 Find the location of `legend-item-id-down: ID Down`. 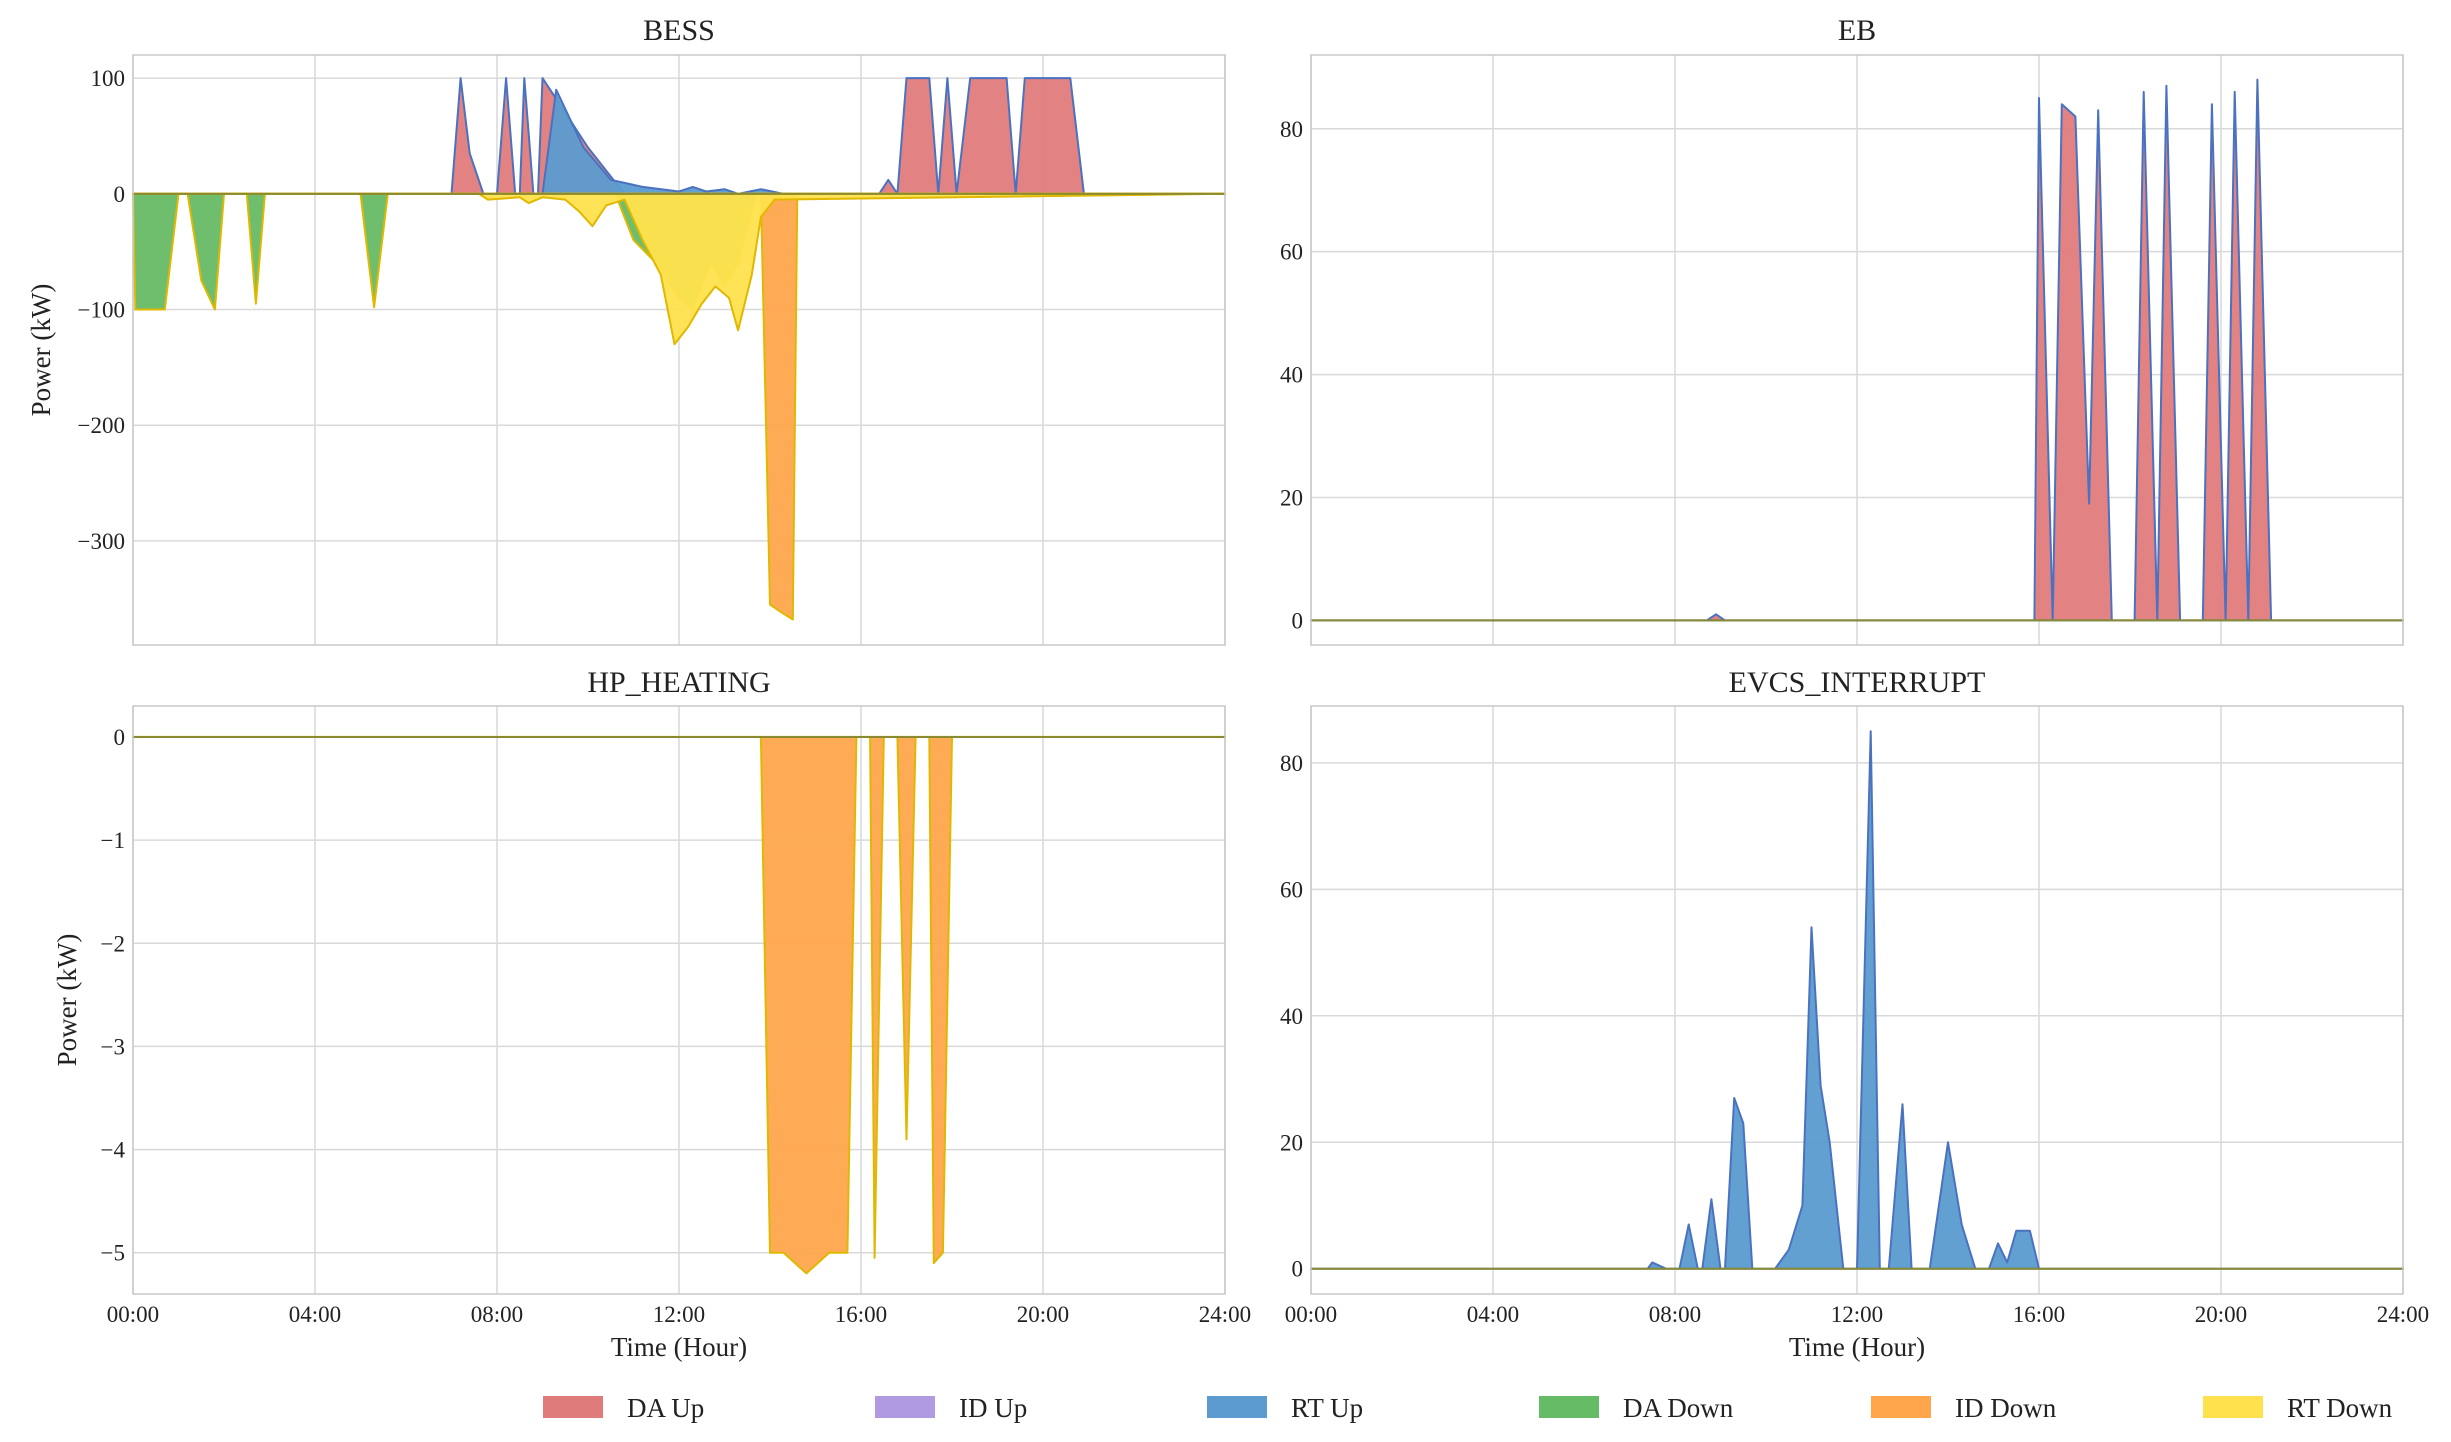

legend-item-id-down: ID Down is located at coordinates (1964, 1408).